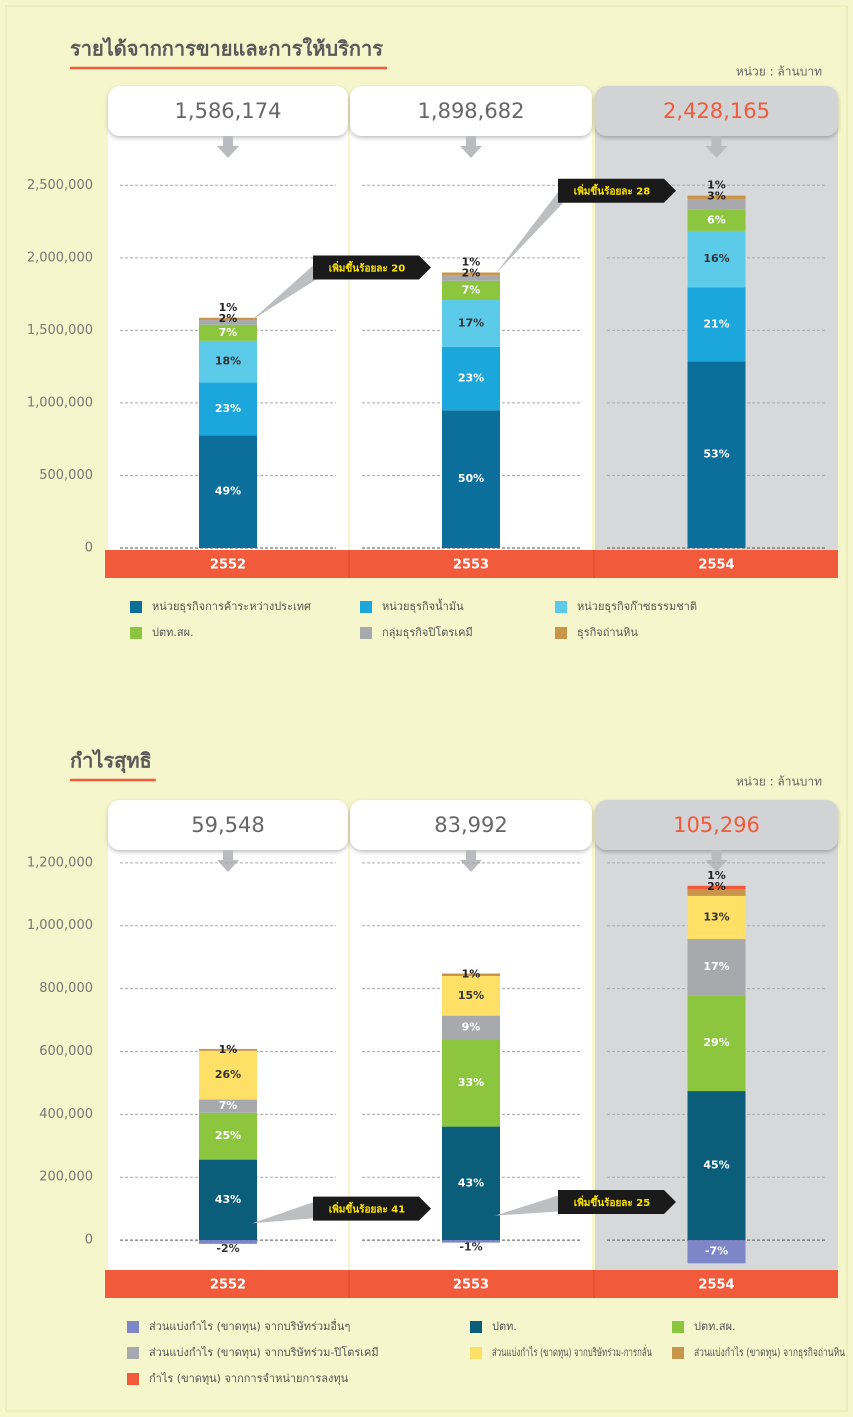 The width and height of the screenshot is (853, 1417). What do you see at coordinates (66, 1114) in the screenshot?
I see `y-tick-label: 400,000` at bounding box center [66, 1114].